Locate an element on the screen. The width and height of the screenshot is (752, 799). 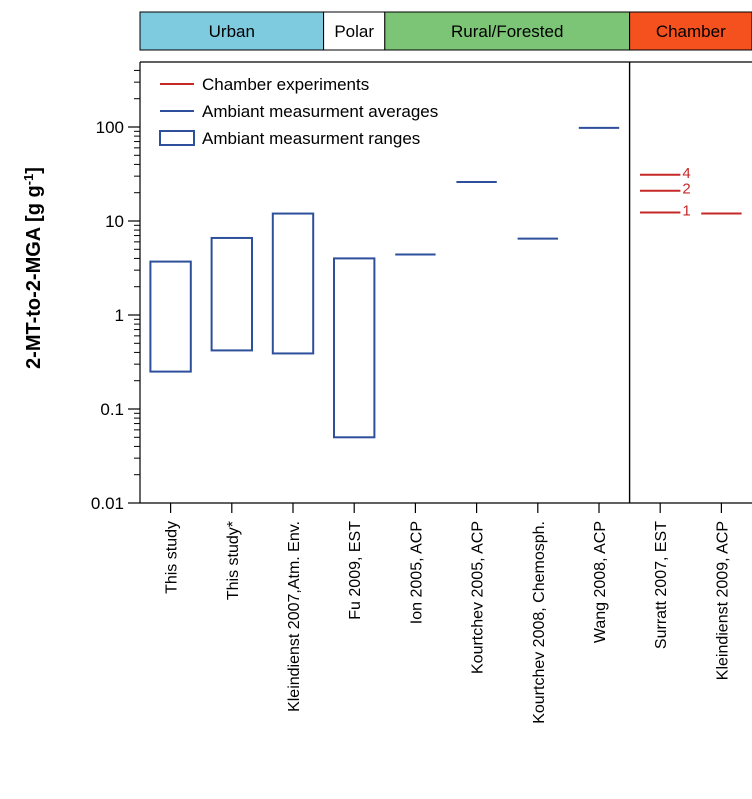
environment-label-3: Chamber is located at coordinates (691, 31).